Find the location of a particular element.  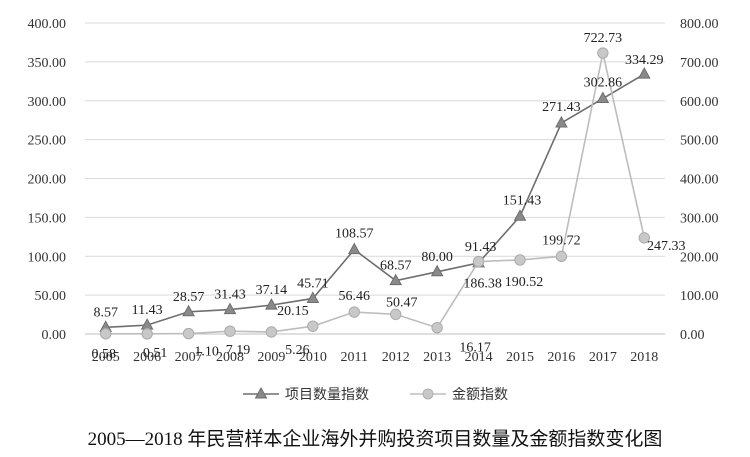

x-tick-label: 2008 is located at coordinates (230, 357).